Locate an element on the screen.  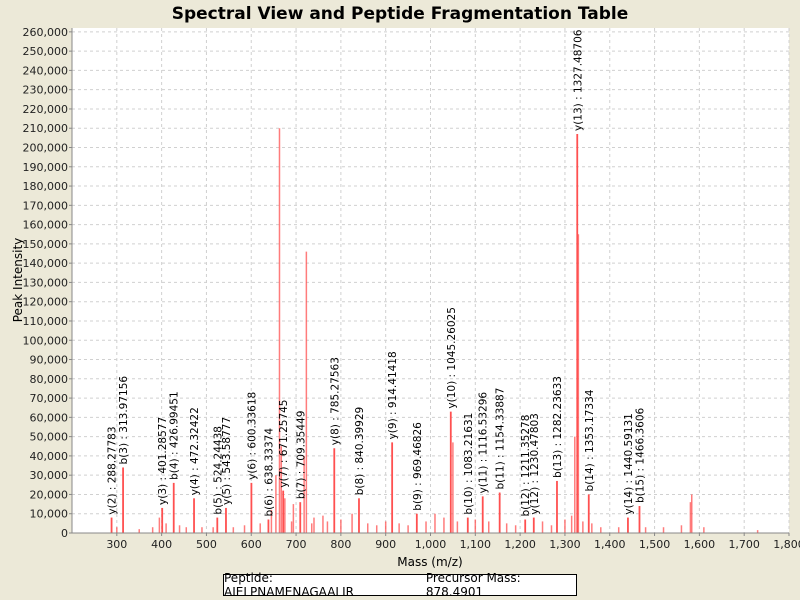
y-tick-label: 50,000 is located at coordinates (49, 437).